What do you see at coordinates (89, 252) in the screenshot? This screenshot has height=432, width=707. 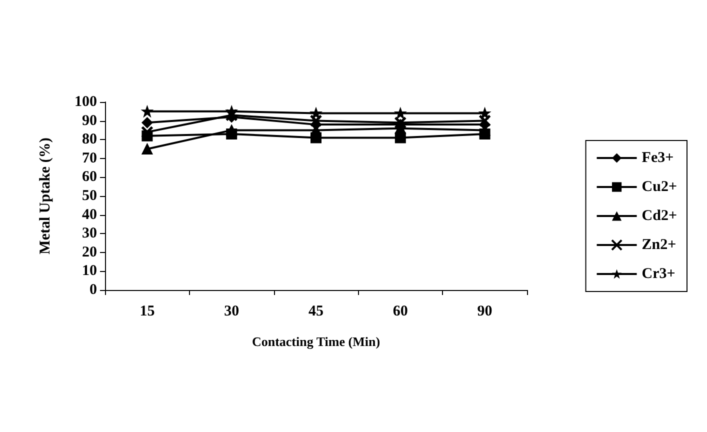 I see `y-tick-label: 20` at bounding box center [89, 252].